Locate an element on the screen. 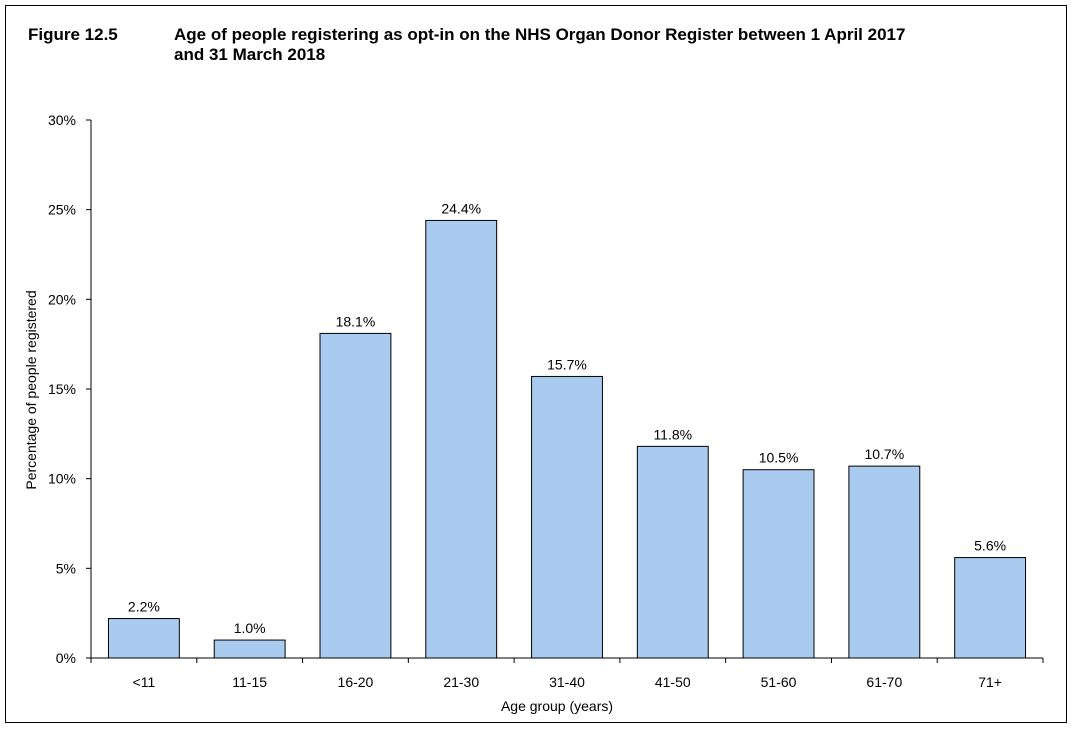 The height and width of the screenshot is (729, 1073). y-tick-label: 0% is located at coordinates (66, 658).